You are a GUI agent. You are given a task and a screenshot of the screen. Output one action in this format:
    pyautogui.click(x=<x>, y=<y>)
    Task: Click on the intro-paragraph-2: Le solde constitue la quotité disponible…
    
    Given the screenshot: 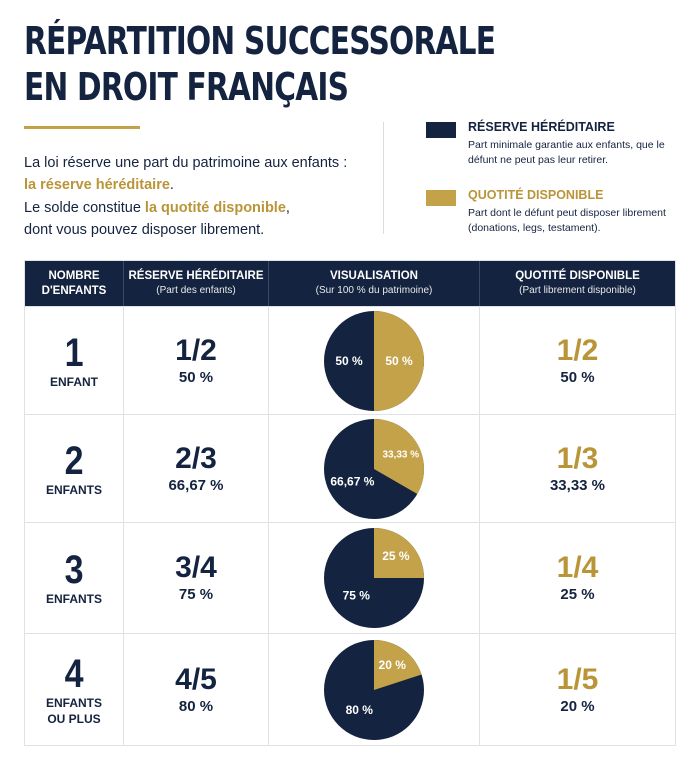 What is the action you would take?
    pyautogui.click(x=199, y=219)
    